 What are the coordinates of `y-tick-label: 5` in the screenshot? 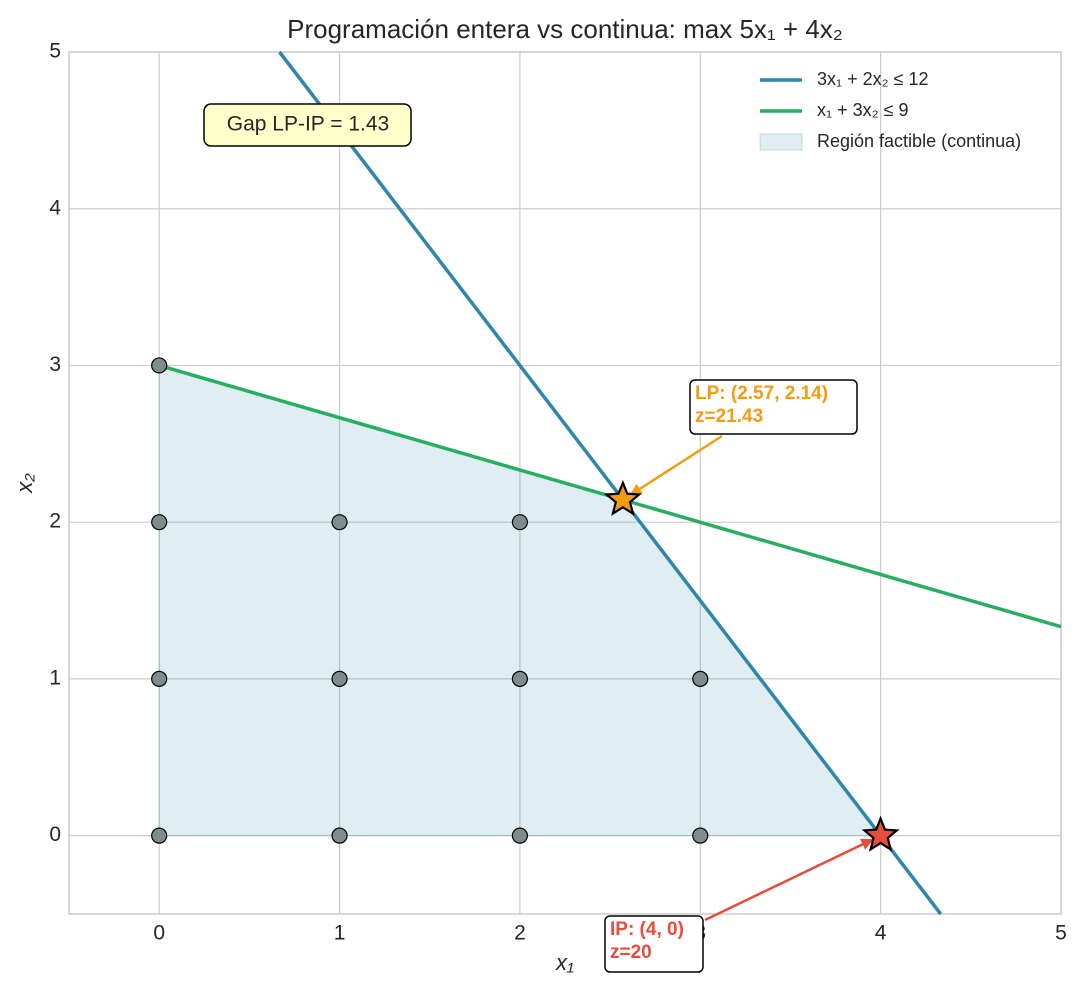 It's located at (55, 51).